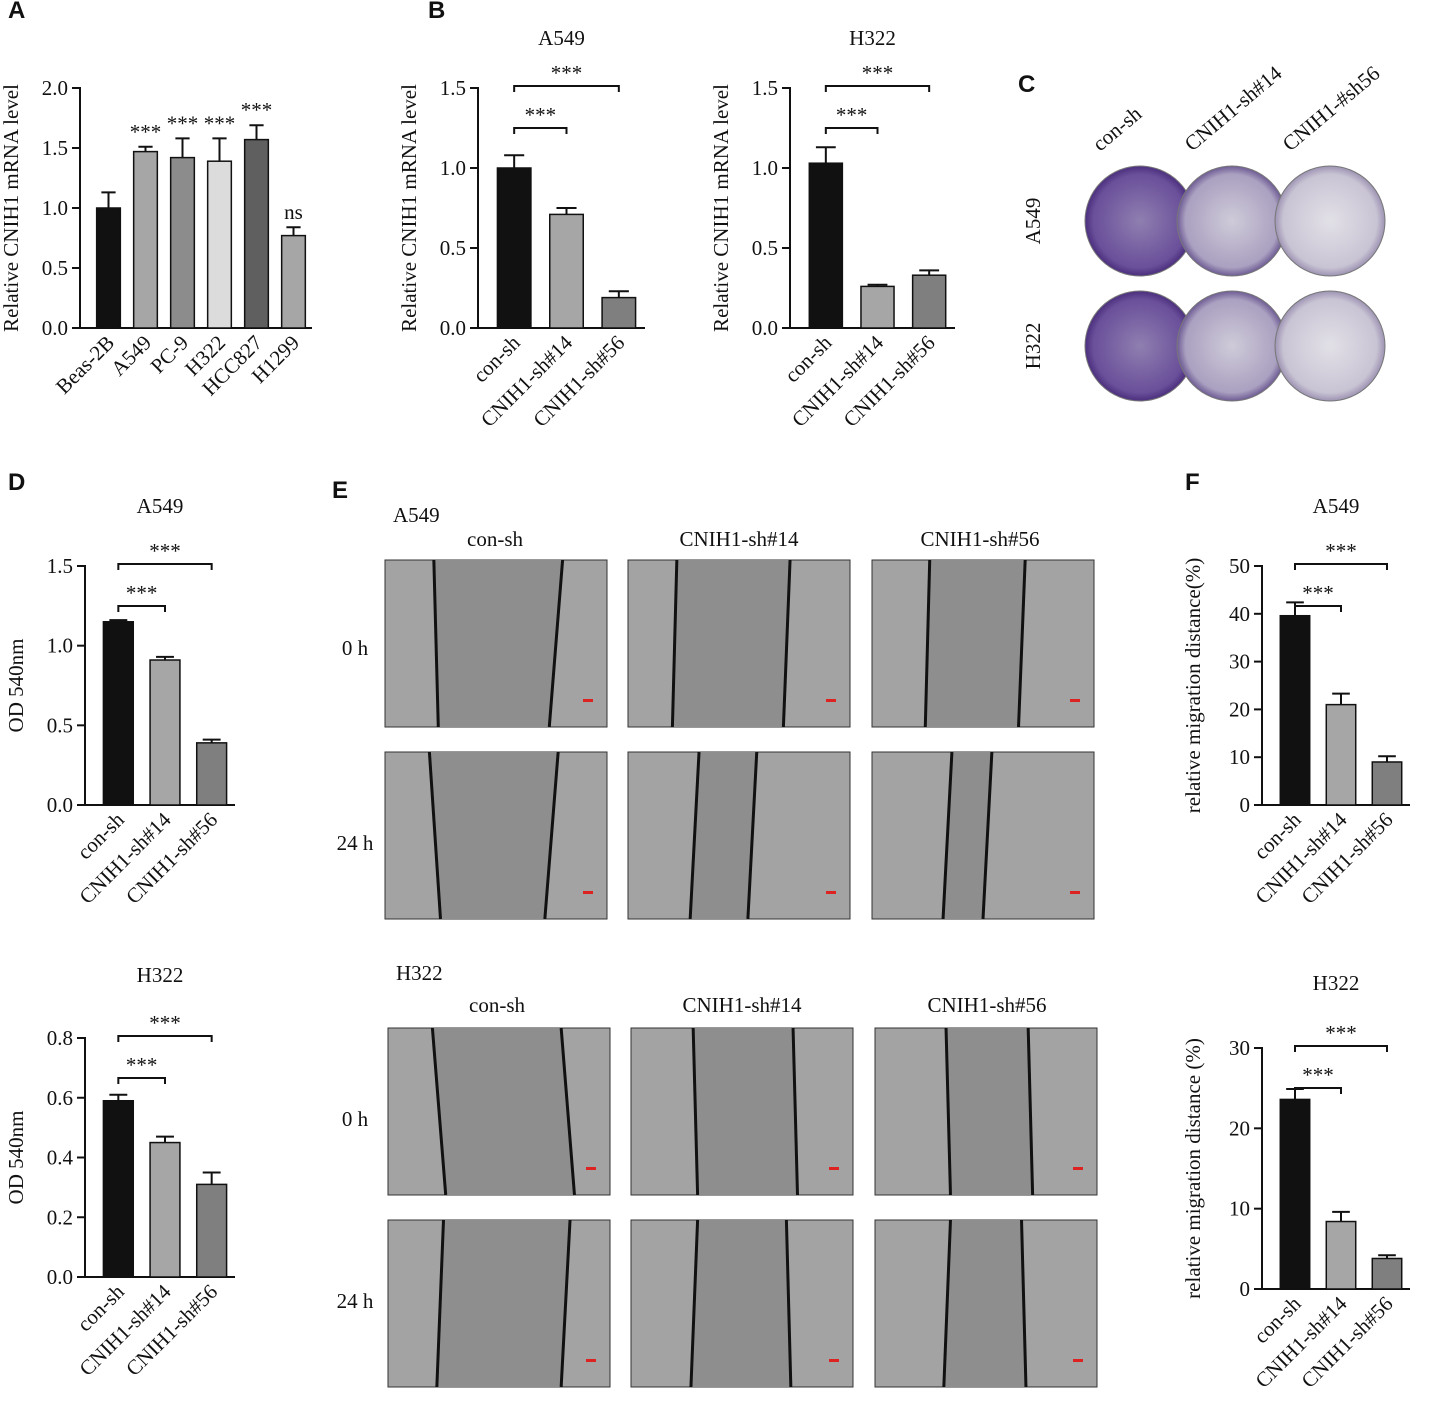  What do you see at coordinates (55, 148) in the screenshot?
I see `y-tick-label: 1.5` at bounding box center [55, 148].